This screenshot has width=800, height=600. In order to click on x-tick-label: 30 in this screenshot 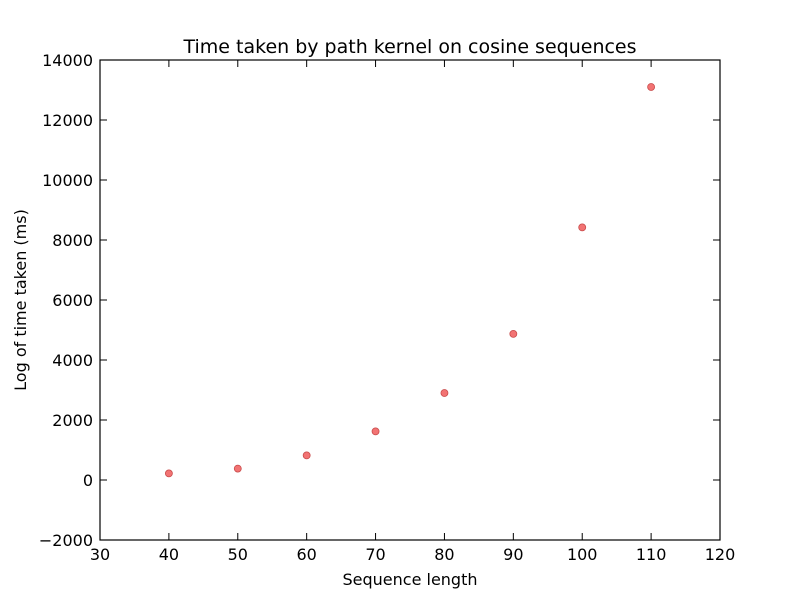, I will do `click(100, 554)`.